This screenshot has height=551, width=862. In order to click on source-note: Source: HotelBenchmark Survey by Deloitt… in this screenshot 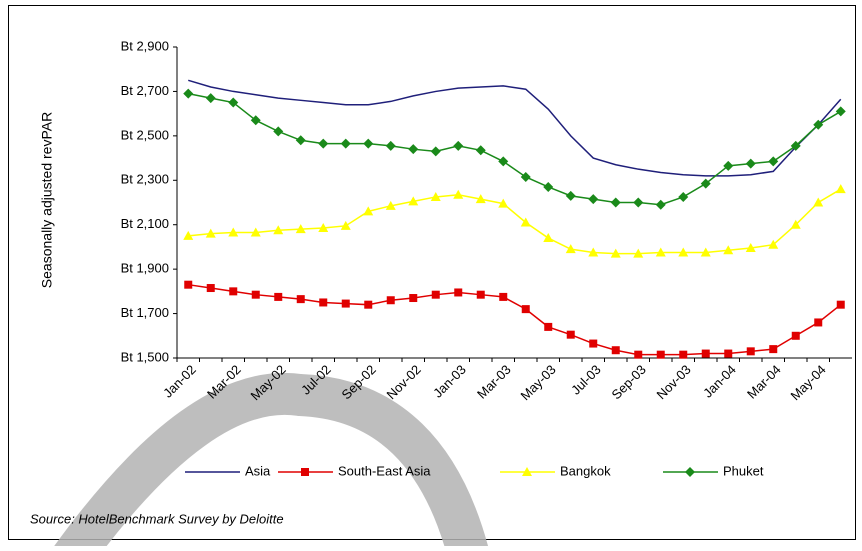, I will do `click(157, 518)`.